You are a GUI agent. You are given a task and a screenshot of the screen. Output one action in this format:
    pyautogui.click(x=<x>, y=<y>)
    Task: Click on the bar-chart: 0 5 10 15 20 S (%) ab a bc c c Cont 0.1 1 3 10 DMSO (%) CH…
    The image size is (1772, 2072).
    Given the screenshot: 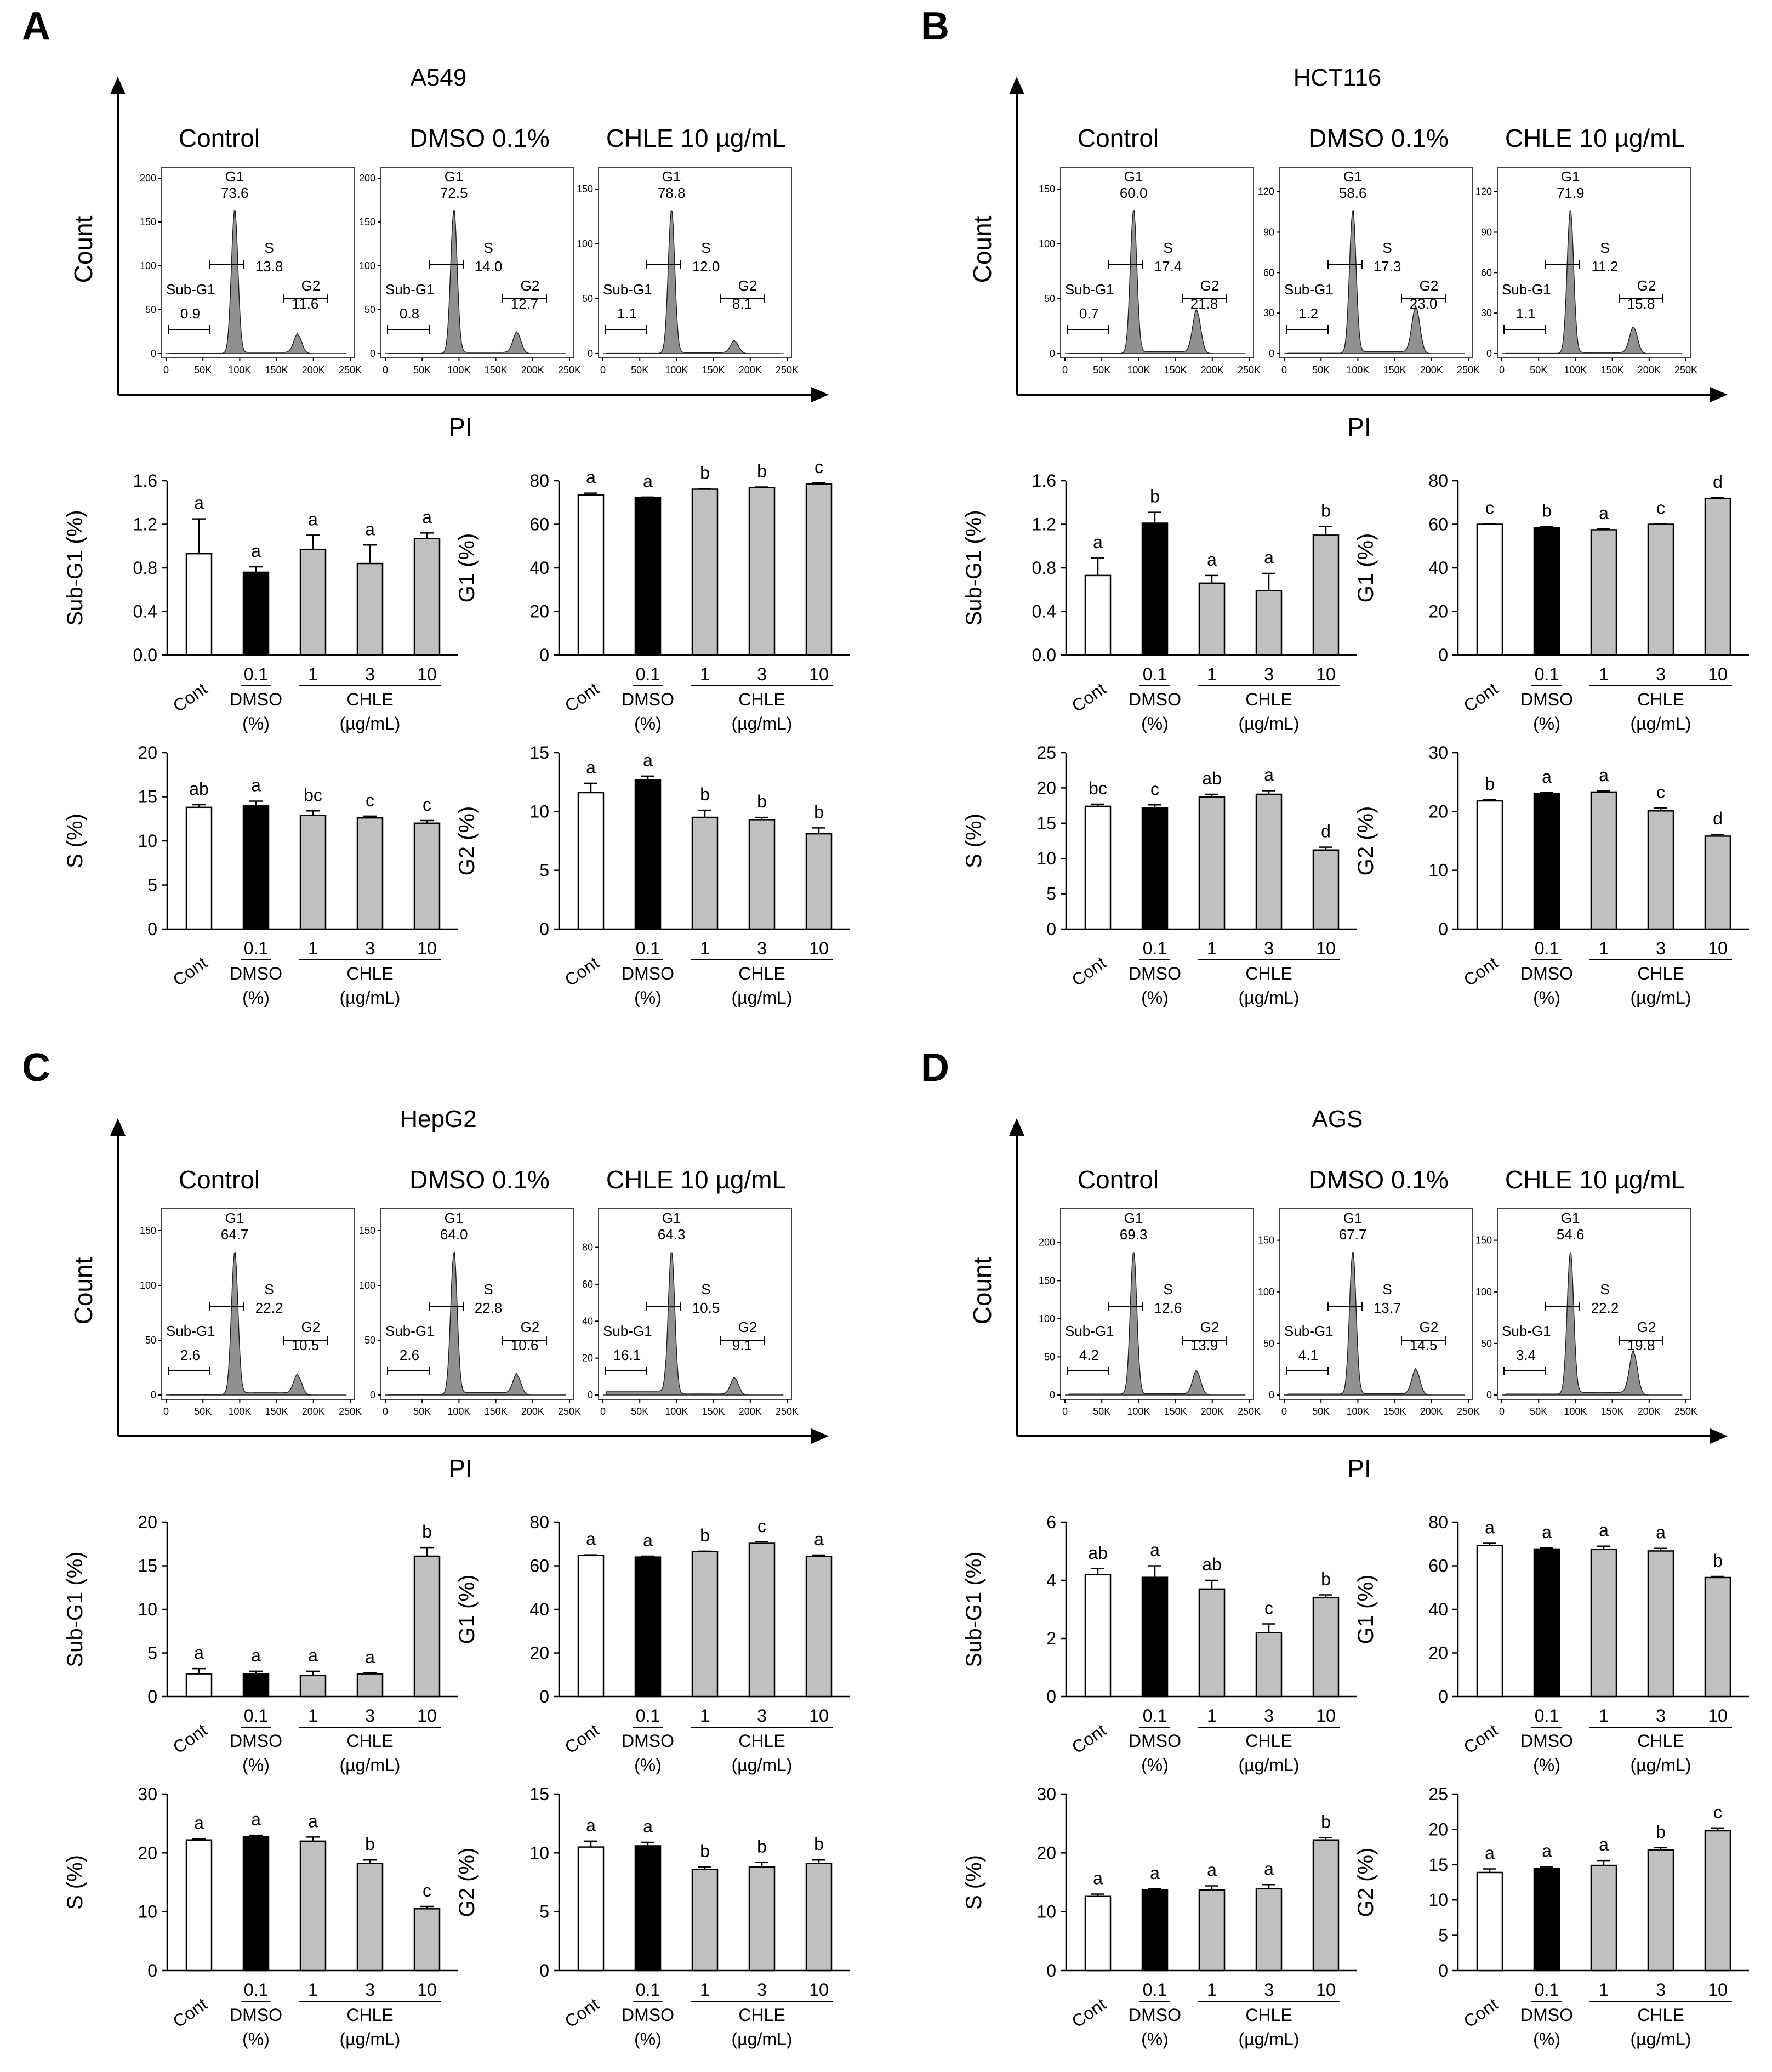 What is the action you would take?
    pyautogui.click(x=260, y=875)
    